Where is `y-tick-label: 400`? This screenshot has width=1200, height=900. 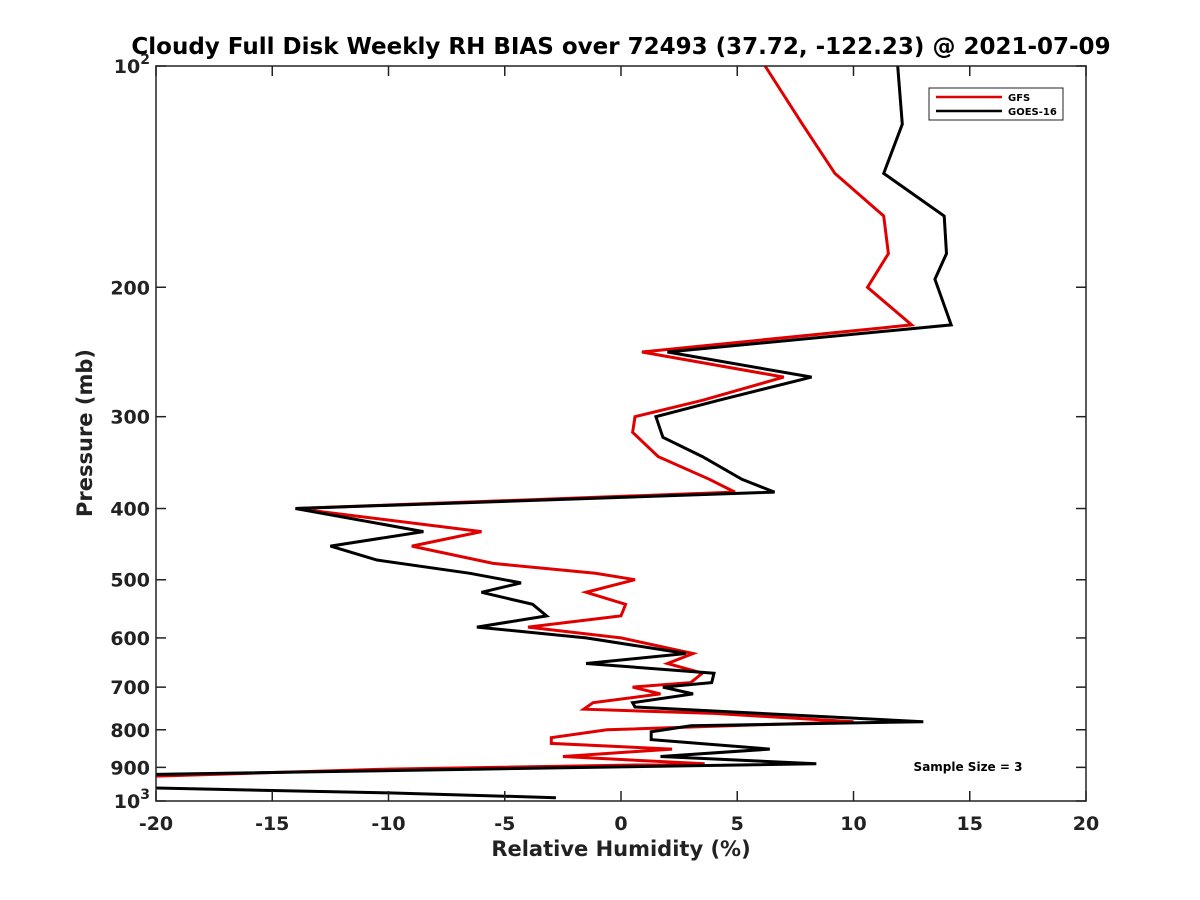 y-tick-label: 400 is located at coordinates (130, 510).